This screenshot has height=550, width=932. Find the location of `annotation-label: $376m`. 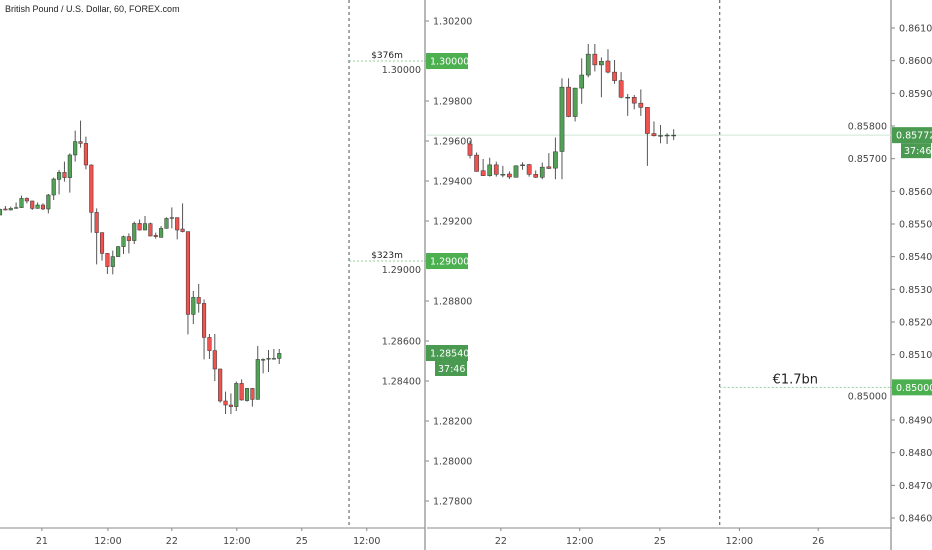

annotation-label: $376m is located at coordinates (387, 56).